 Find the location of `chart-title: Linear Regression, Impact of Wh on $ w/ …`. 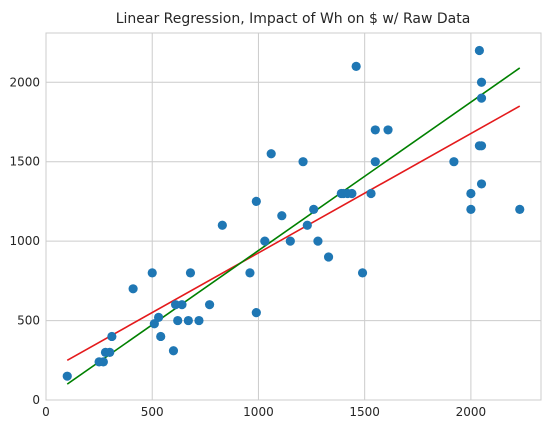

chart-title: Linear Regression, Impact of Wh on $ w/ … is located at coordinates (293, 19).